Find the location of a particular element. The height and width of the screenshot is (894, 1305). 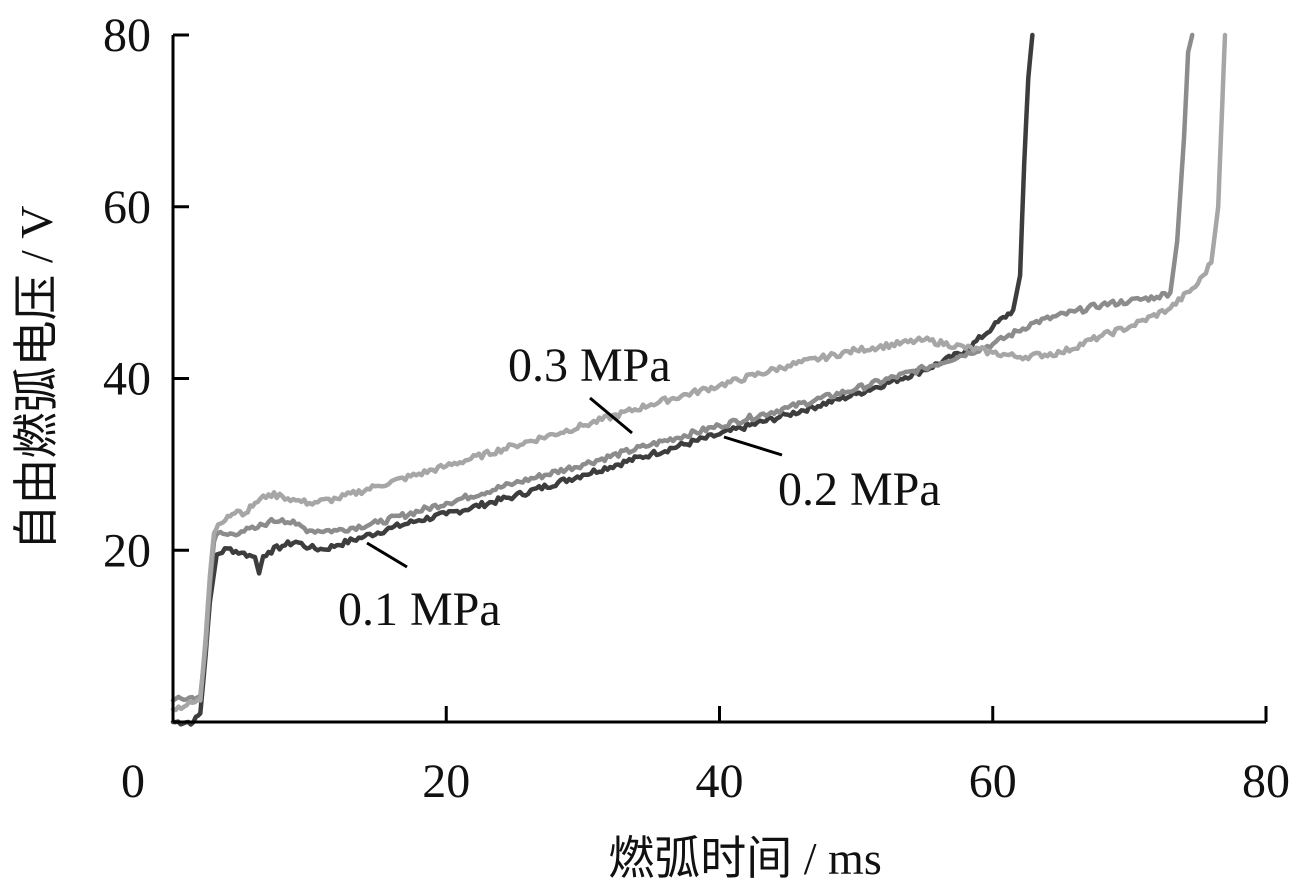

x-tick-label-1: 20 is located at coordinates (446, 781).